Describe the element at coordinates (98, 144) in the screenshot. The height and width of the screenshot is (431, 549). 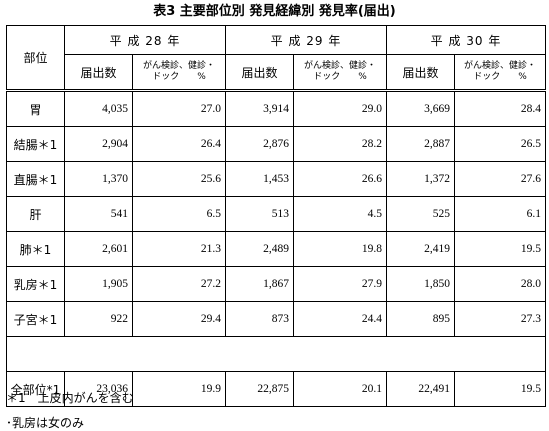
I see `count-cell: 2,904` at that location.